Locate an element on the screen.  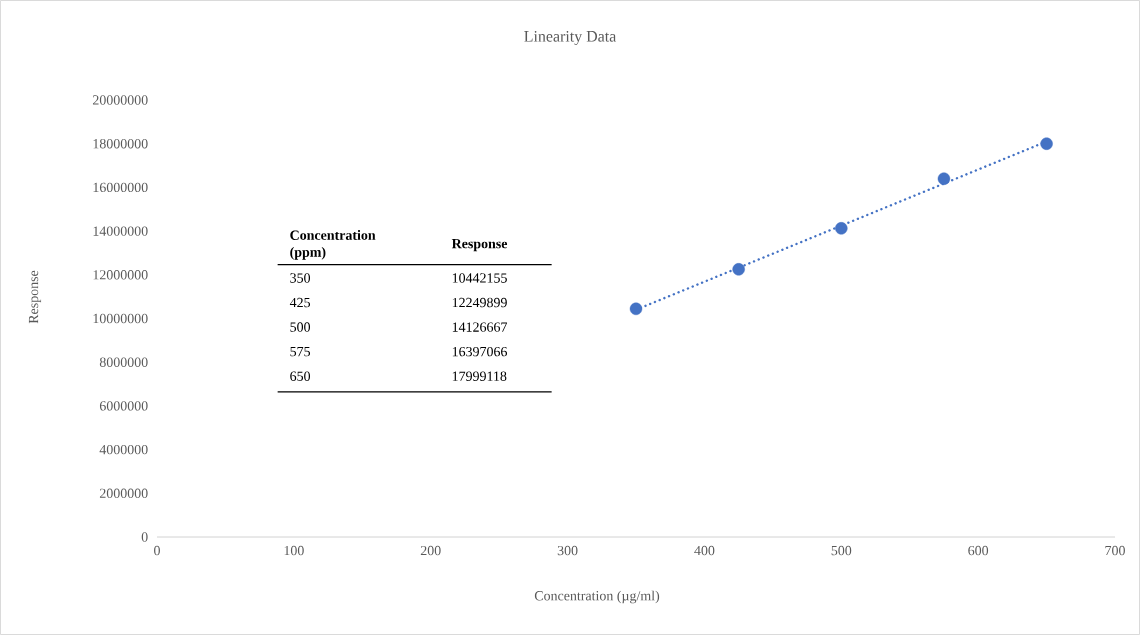
annotation: 10442155 is located at coordinates (479, 278).